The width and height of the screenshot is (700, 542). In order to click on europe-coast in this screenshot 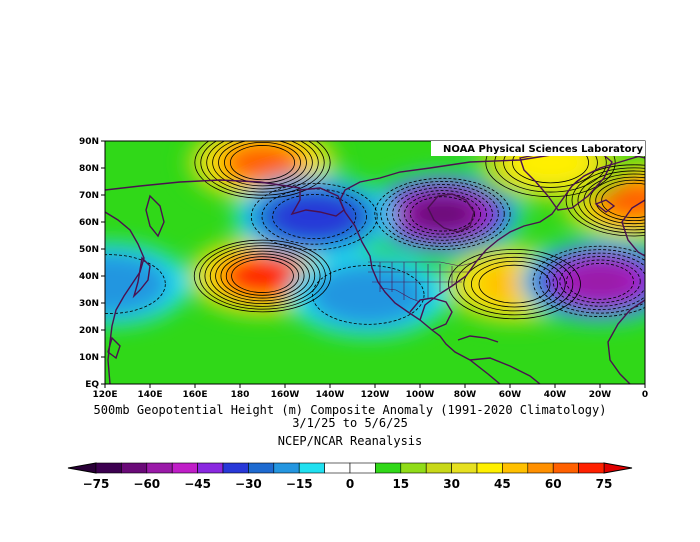, I will do `click(633, 228)`.